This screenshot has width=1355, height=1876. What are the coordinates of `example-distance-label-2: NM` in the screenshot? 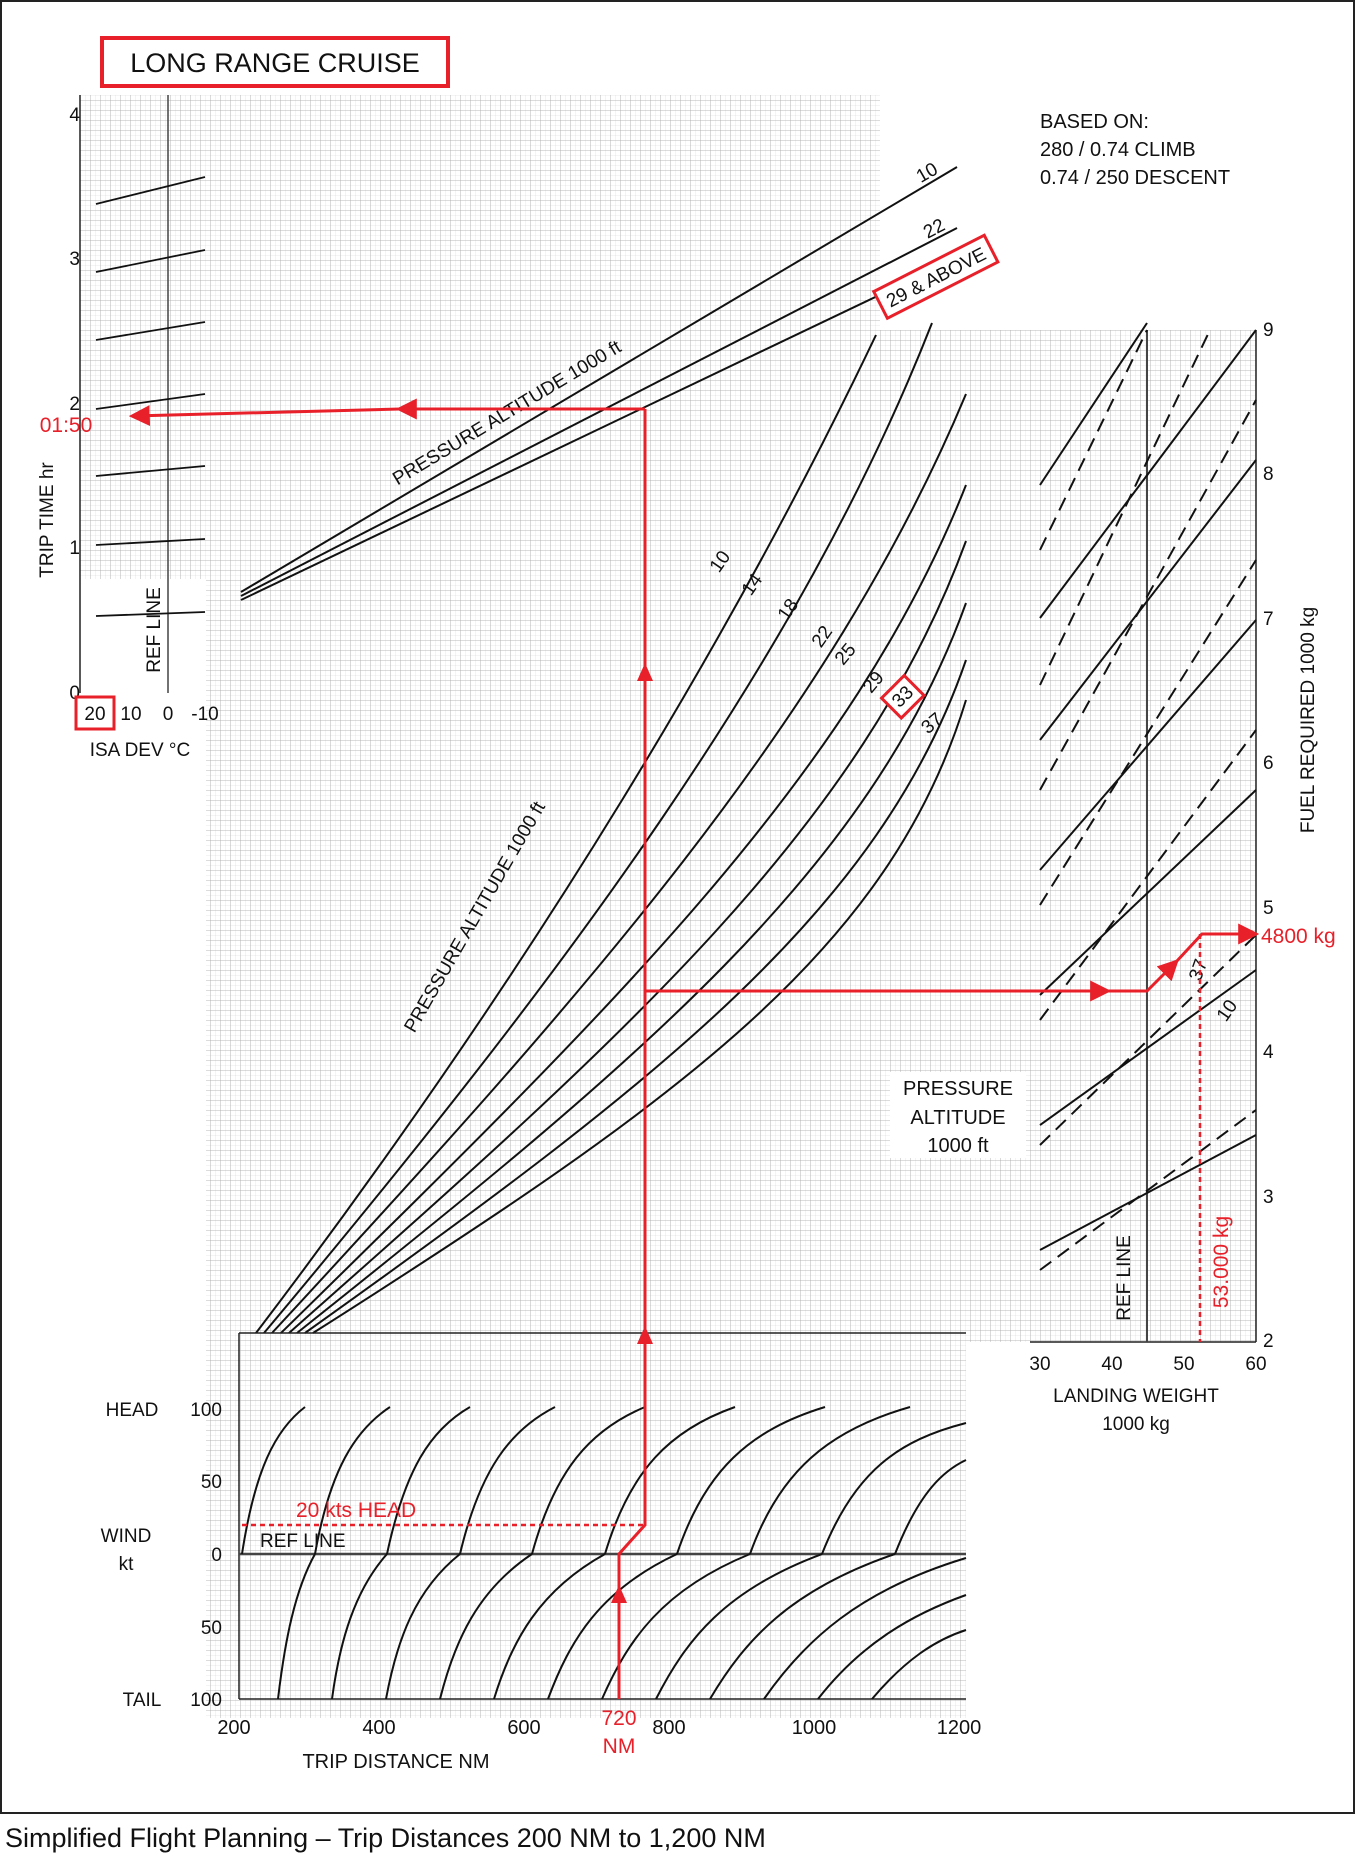 It's located at (619, 1746).